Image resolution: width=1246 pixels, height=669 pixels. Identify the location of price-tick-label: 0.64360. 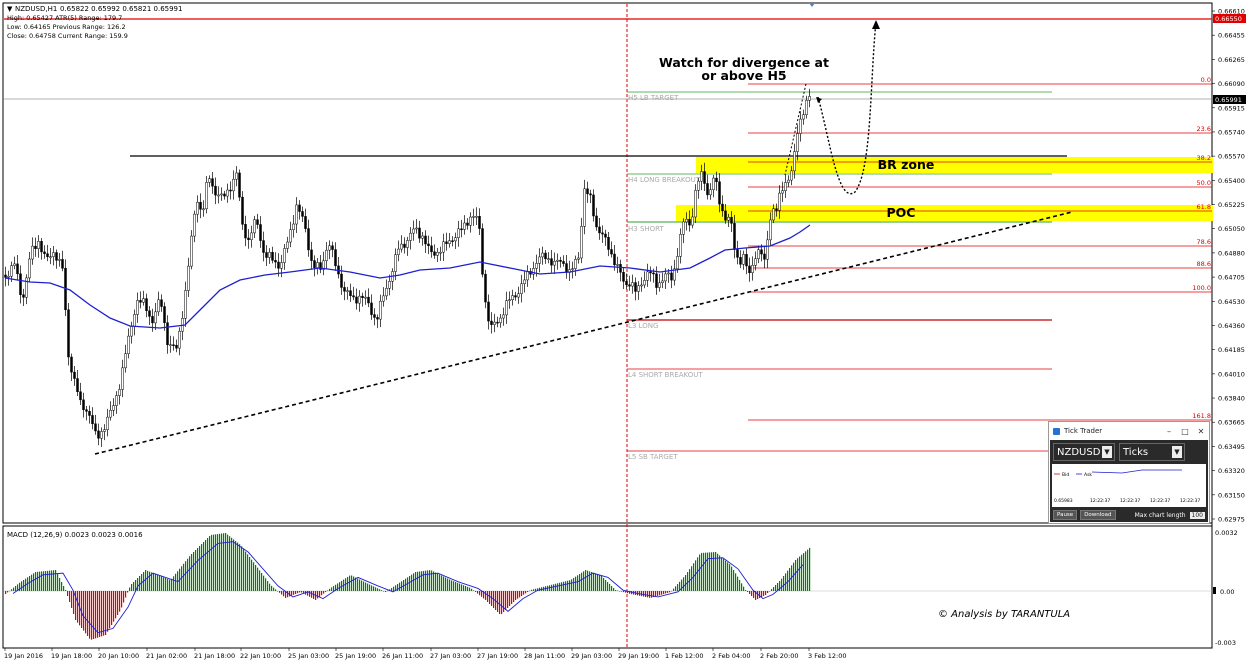
(1231, 326).